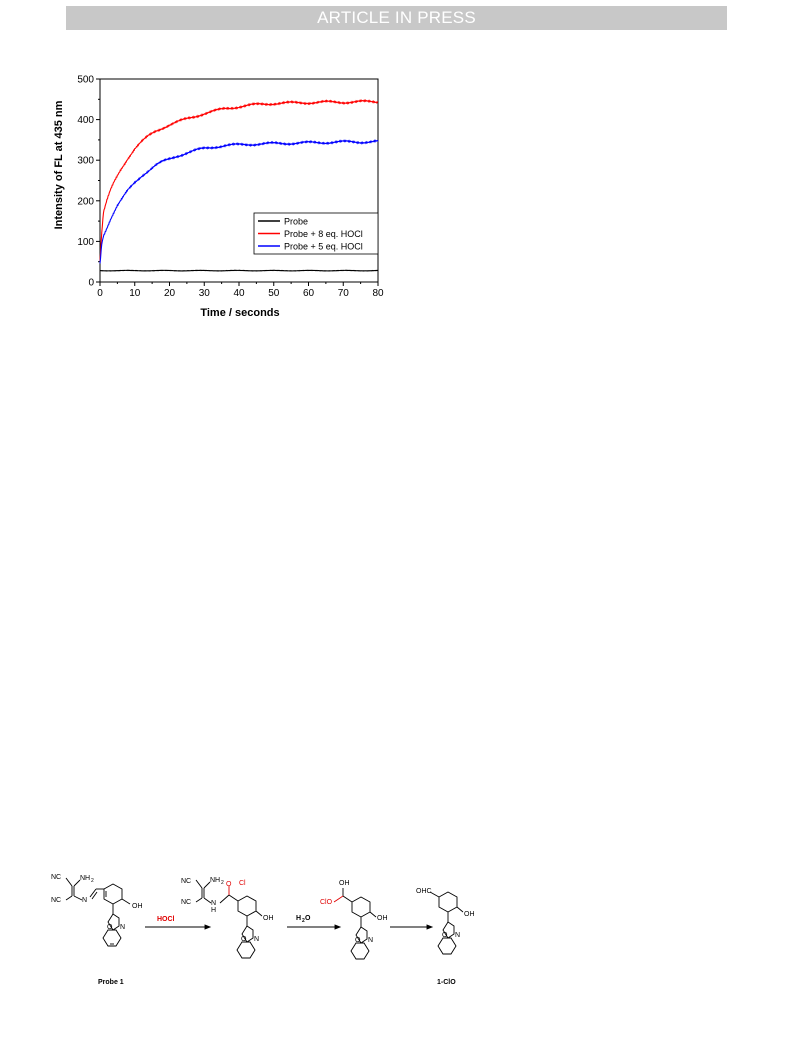  What do you see at coordinates (274, 293) in the screenshot?
I see `x-tick-label: 50` at bounding box center [274, 293].